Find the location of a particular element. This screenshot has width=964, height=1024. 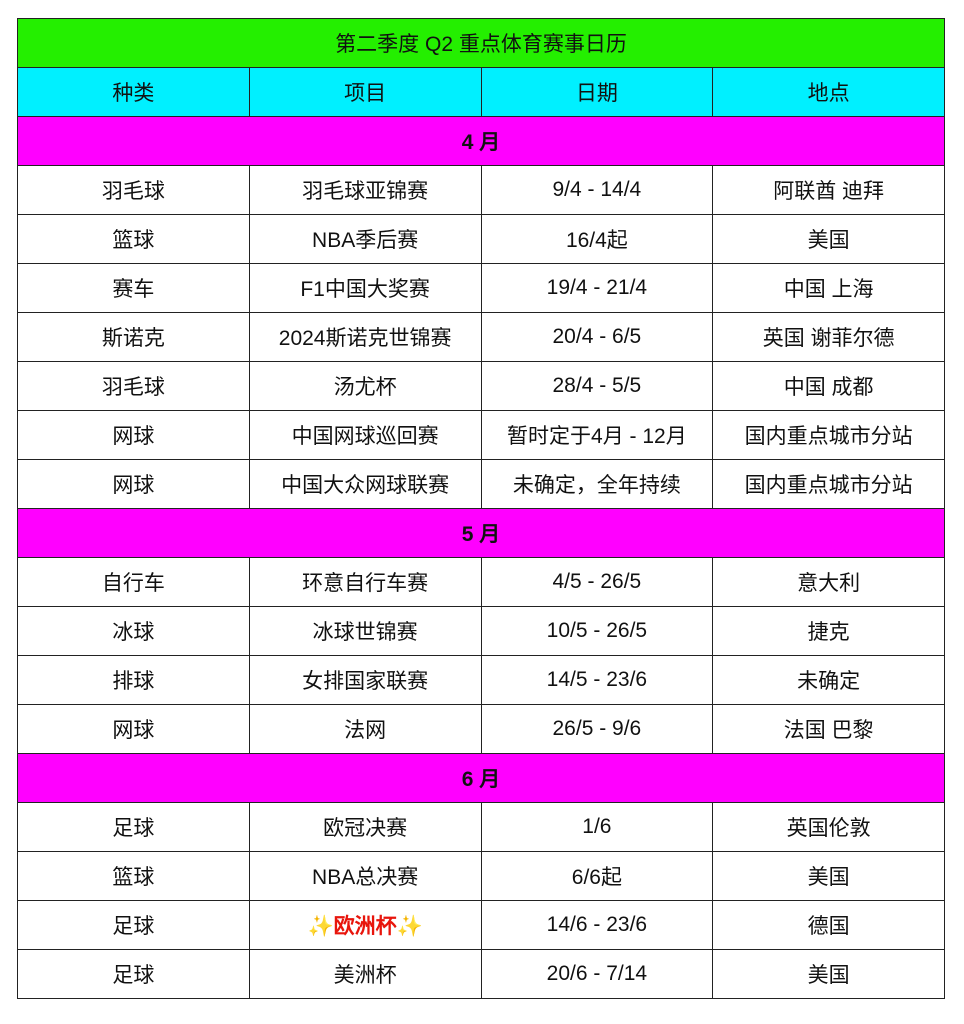

event-row: 自行车 环意自行车赛 4/5 - 26/5 意大利 is located at coordinates (481, 582).